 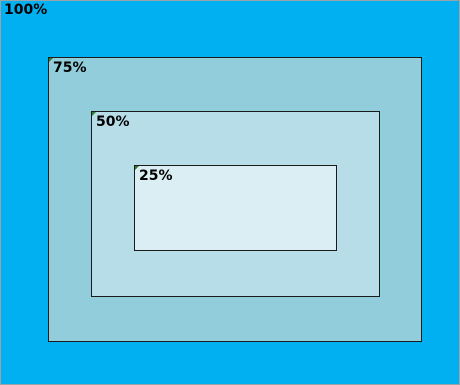 I want to click on box-25-percent: 25%, so click(x=235, y=208).